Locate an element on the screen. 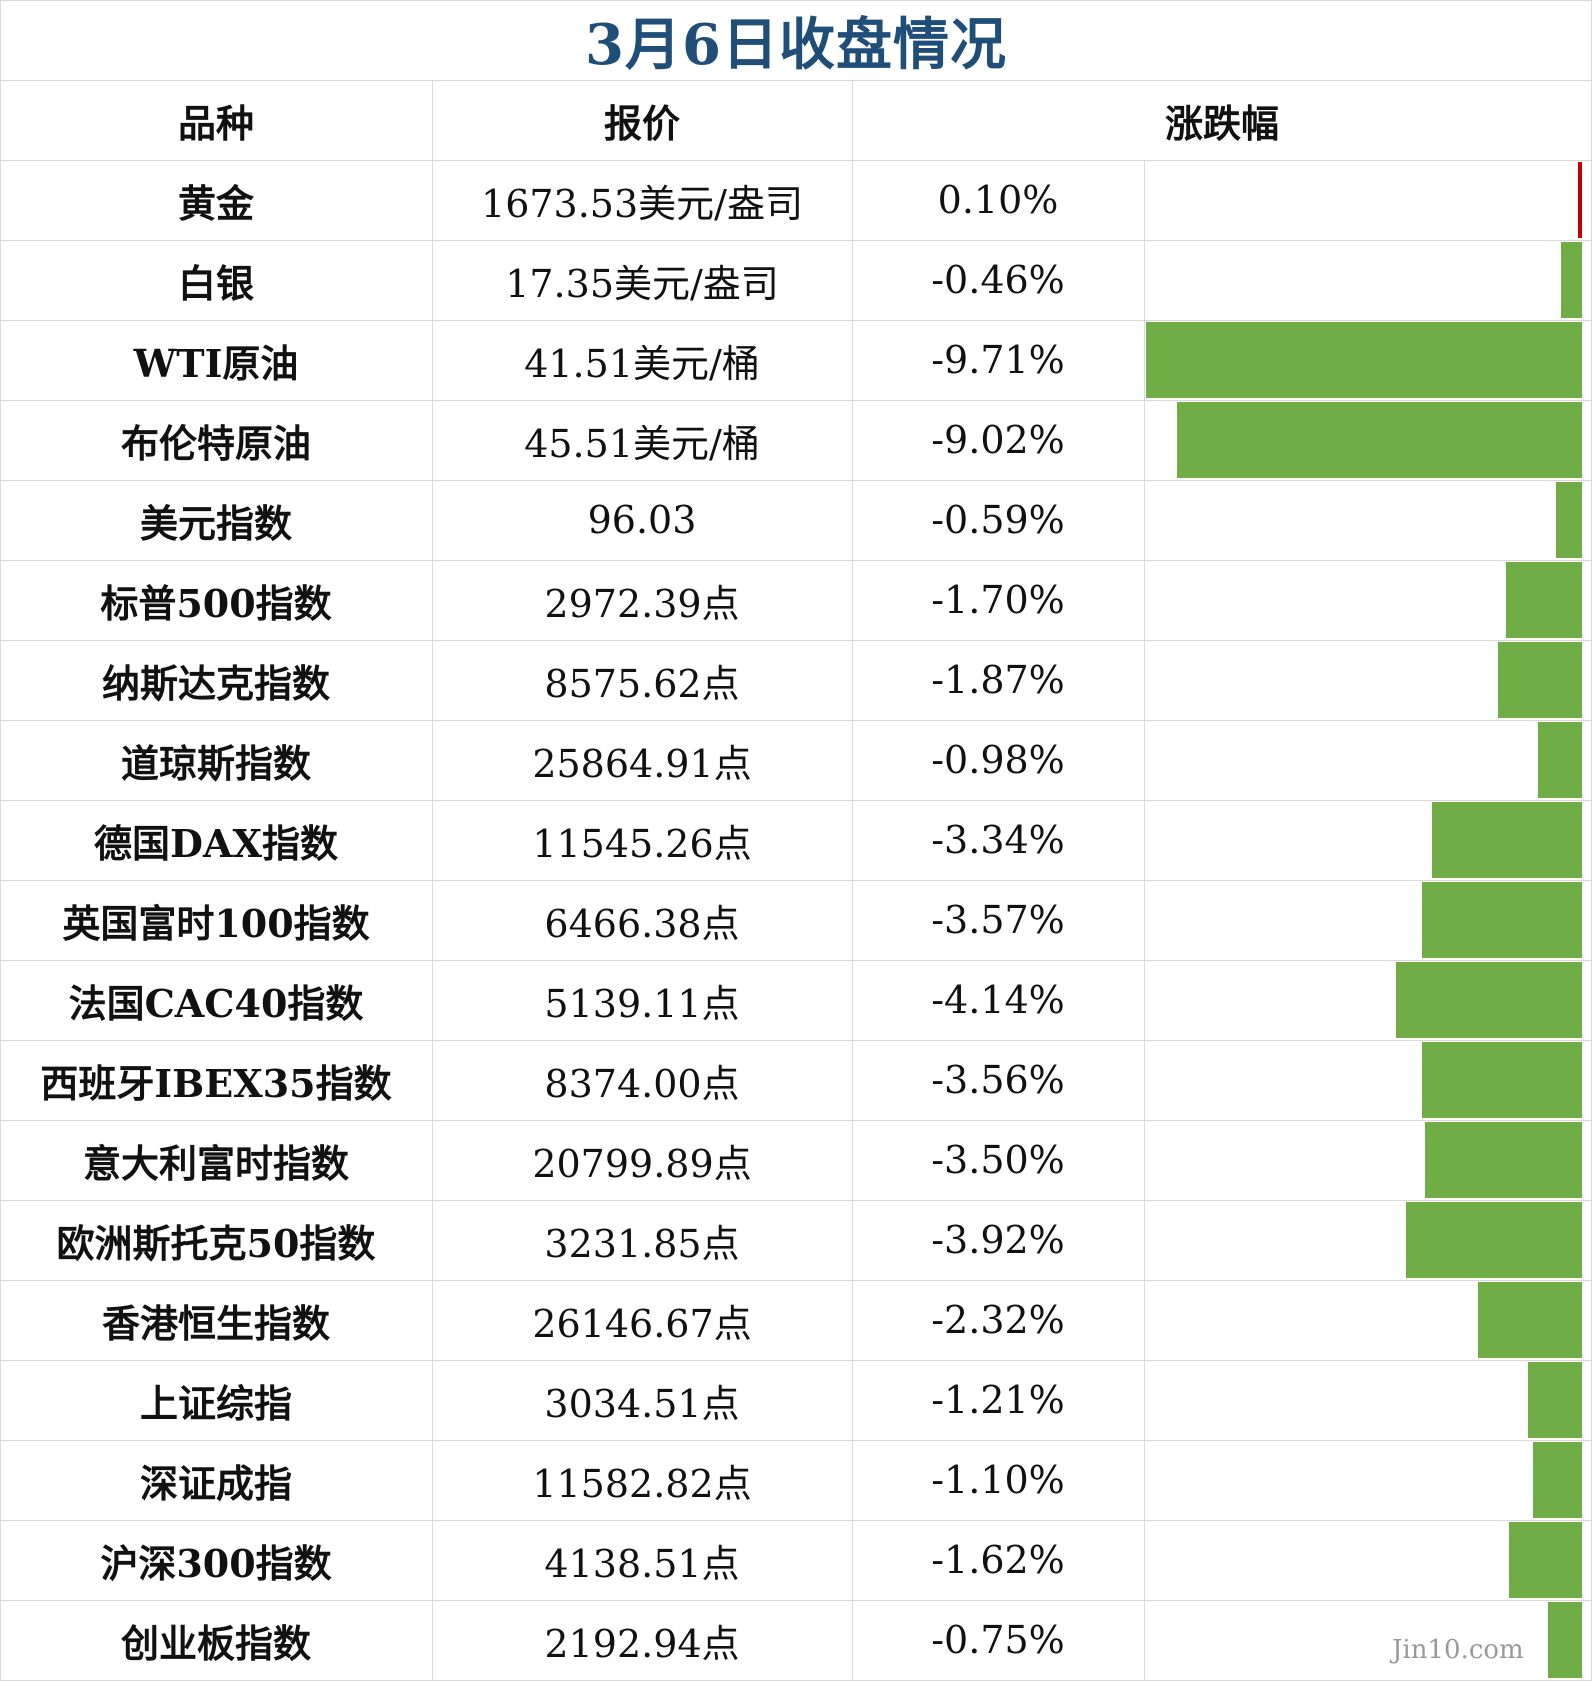 This screenshot has width=1592, height=1681. row-change-label: -9.02% is located at coordinates (998, 440).